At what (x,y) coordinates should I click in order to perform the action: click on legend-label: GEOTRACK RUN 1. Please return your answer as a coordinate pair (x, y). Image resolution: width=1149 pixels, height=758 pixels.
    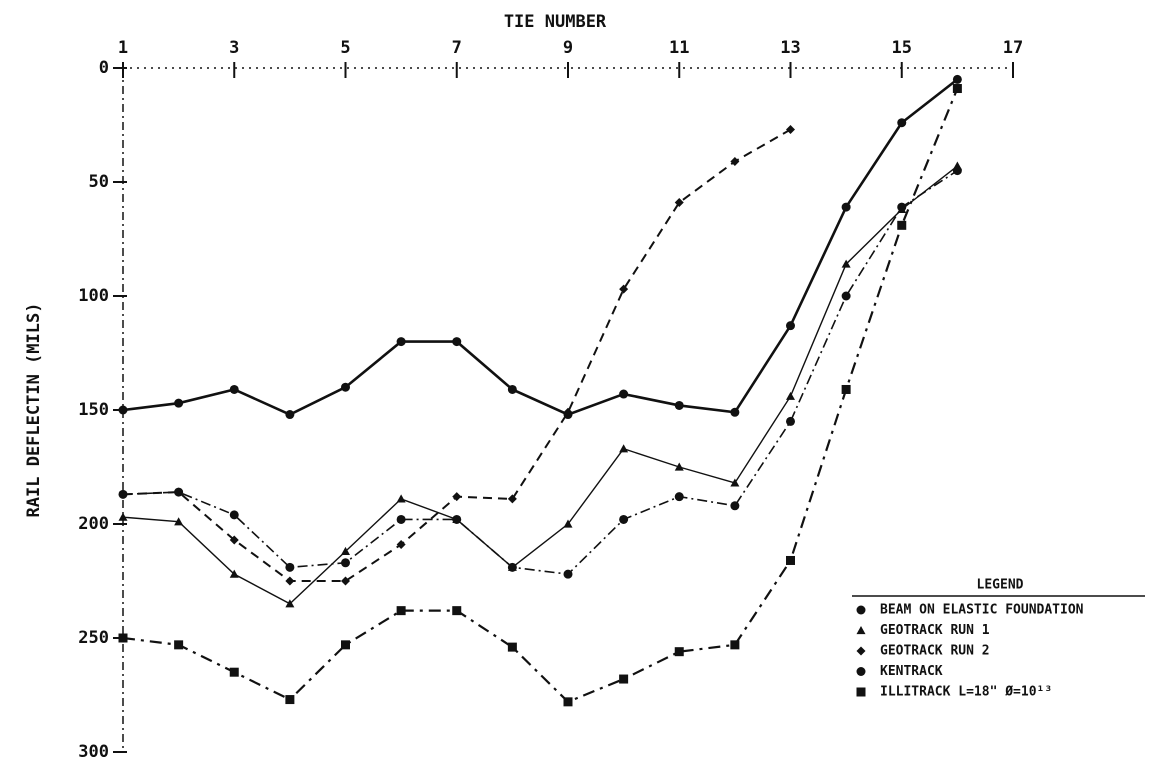
    Looking at the image, I should click on (935, 630).